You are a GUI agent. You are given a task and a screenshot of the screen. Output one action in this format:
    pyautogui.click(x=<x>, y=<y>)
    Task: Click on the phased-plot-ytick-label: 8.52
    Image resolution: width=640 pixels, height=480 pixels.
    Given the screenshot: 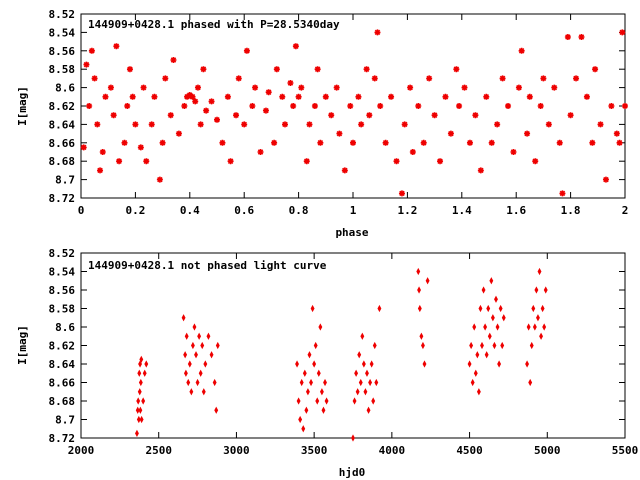 What is the action you would take?
    pyautogui.click(x=62, y=14)
    